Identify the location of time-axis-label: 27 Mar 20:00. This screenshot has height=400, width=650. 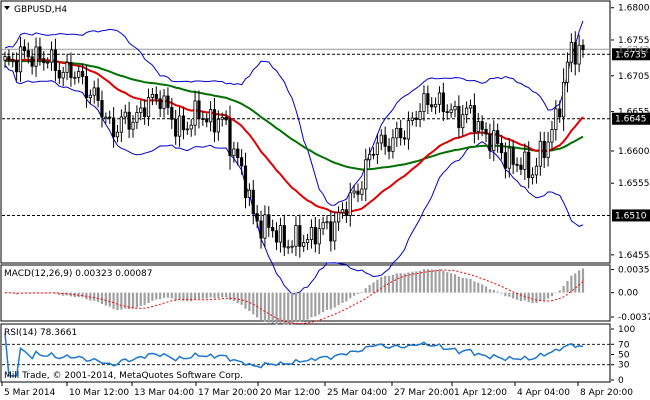
(424, 393).